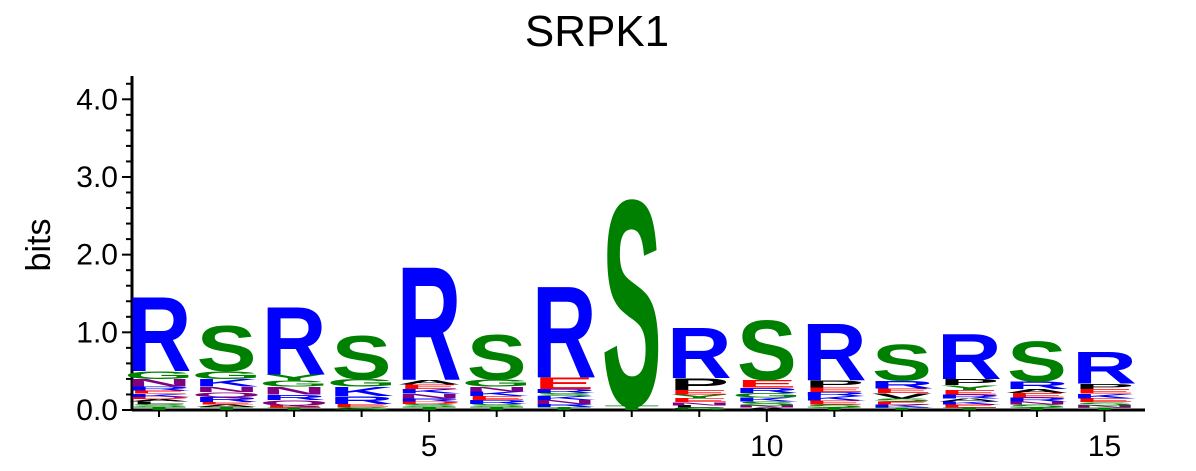  I want to click on logo-stack: TSREKNGS, so click(497, 366).